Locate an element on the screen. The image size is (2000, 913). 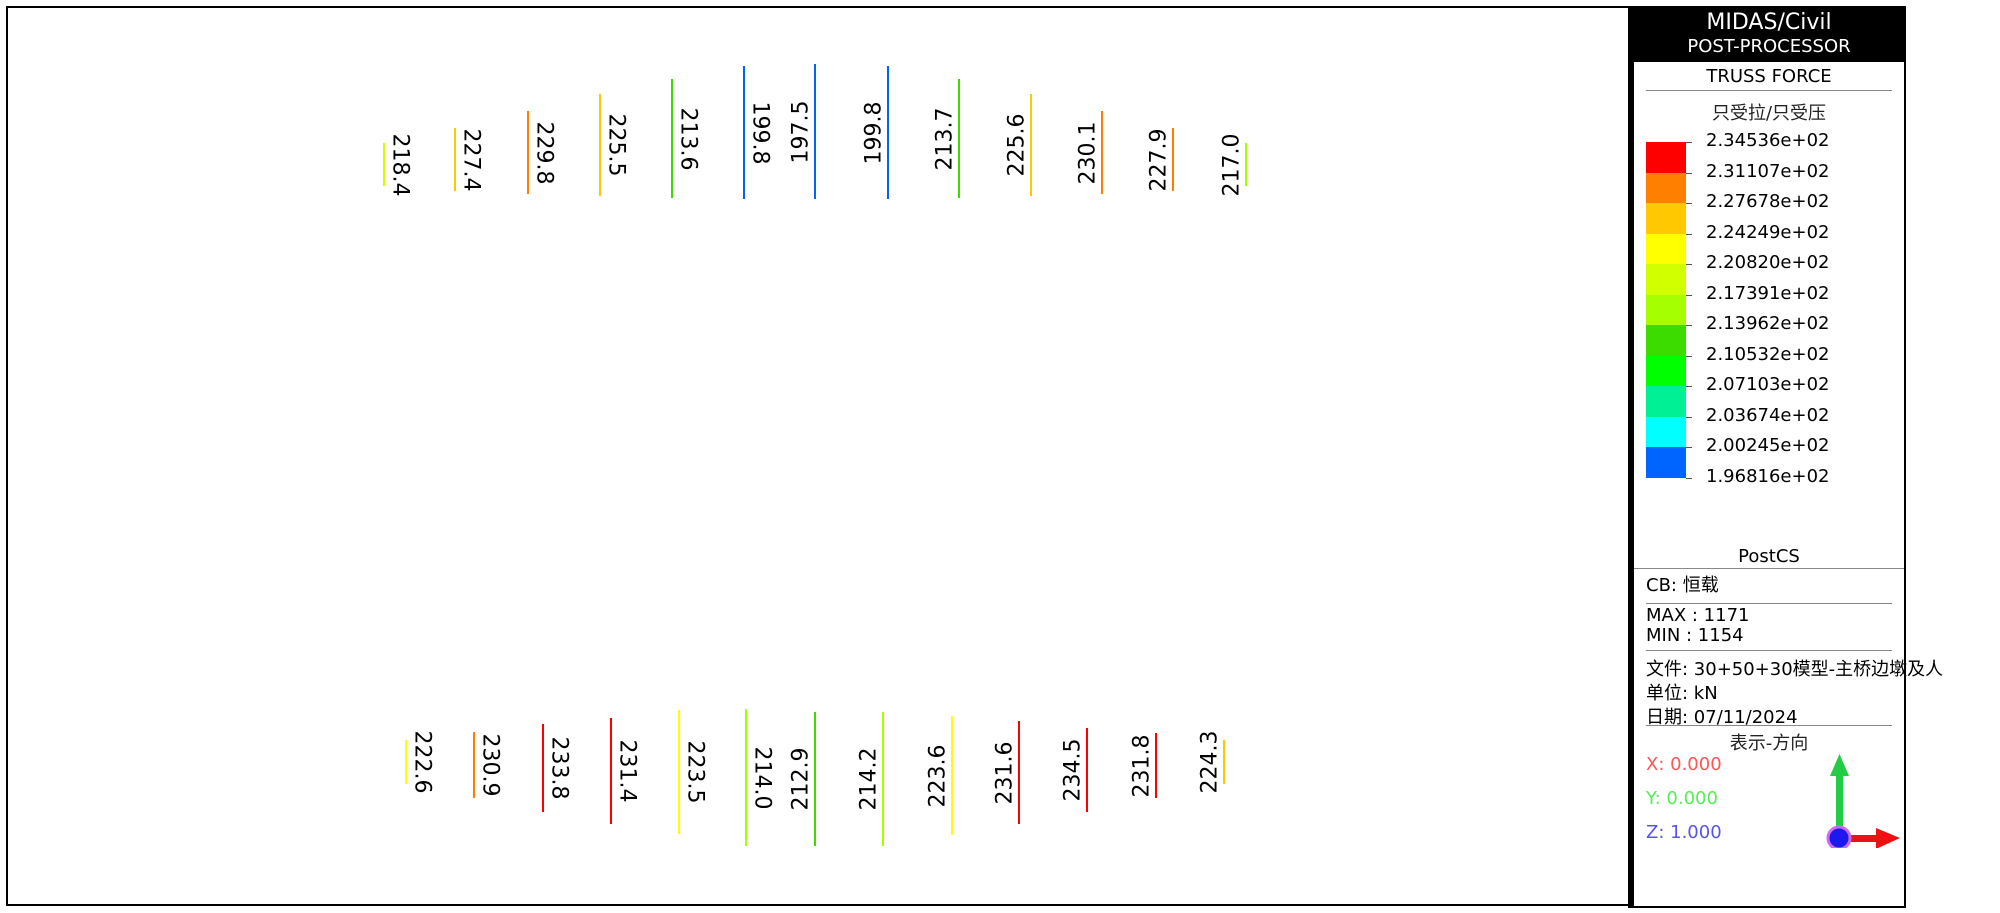
truss-force-label: 231.6 is located at coordinates (1004, 772).